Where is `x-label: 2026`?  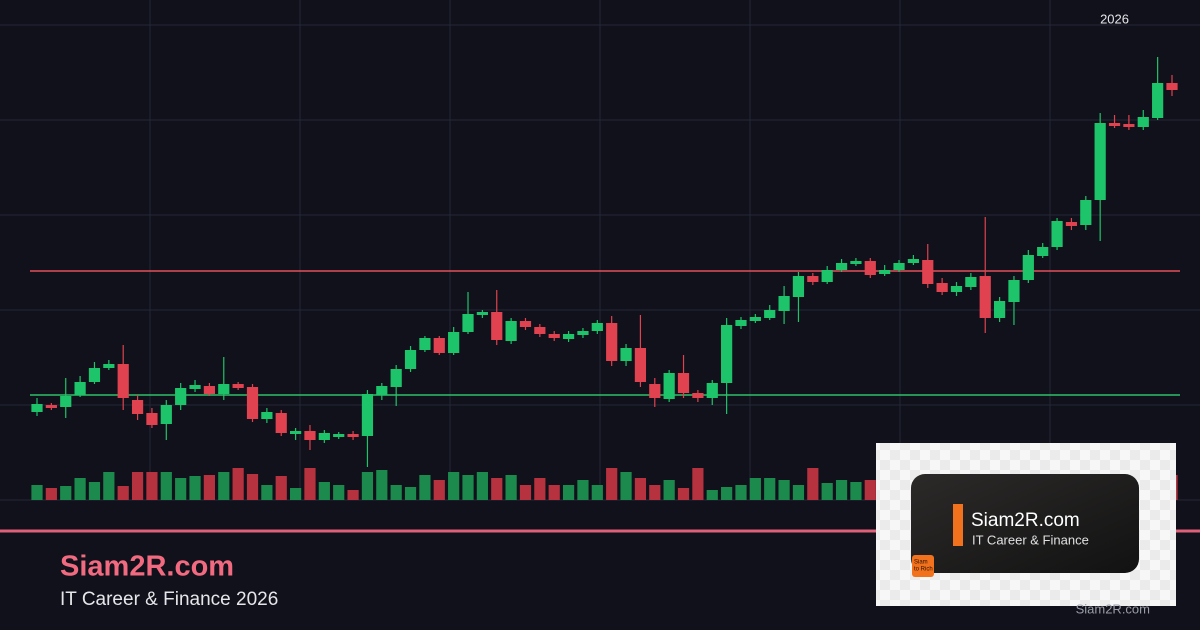 x-label: 2026 is located at coordinates (1114, 18).